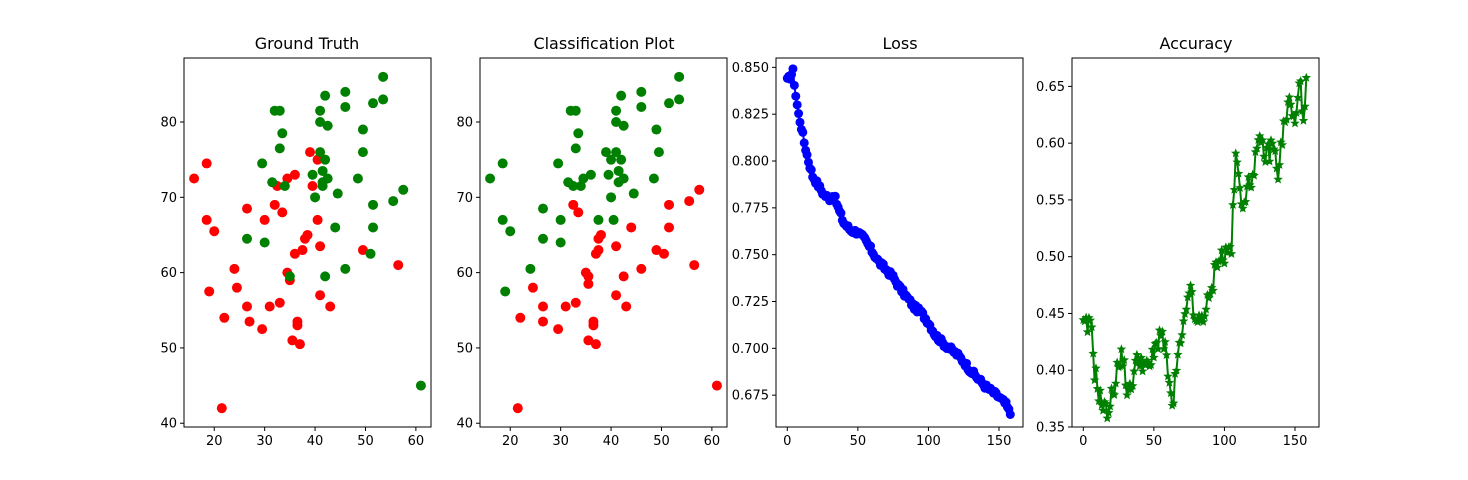 The height and width of the screenshot is (480, 1468). I want to click on loss-axes-frame, so click(899, 242).